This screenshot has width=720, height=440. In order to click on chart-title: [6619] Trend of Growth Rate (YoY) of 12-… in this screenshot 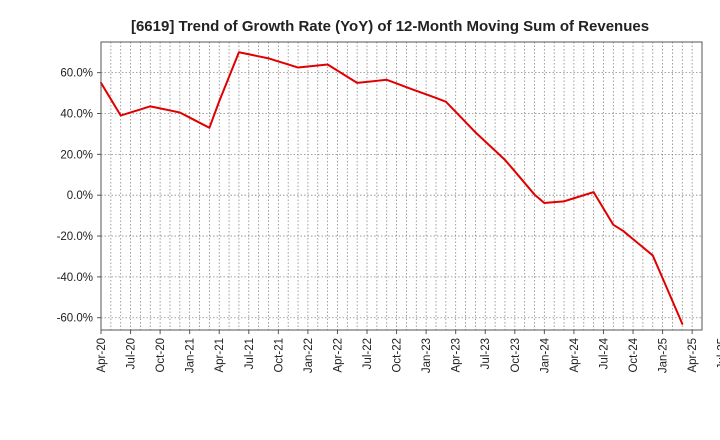, I will do `click(390, 26)`.